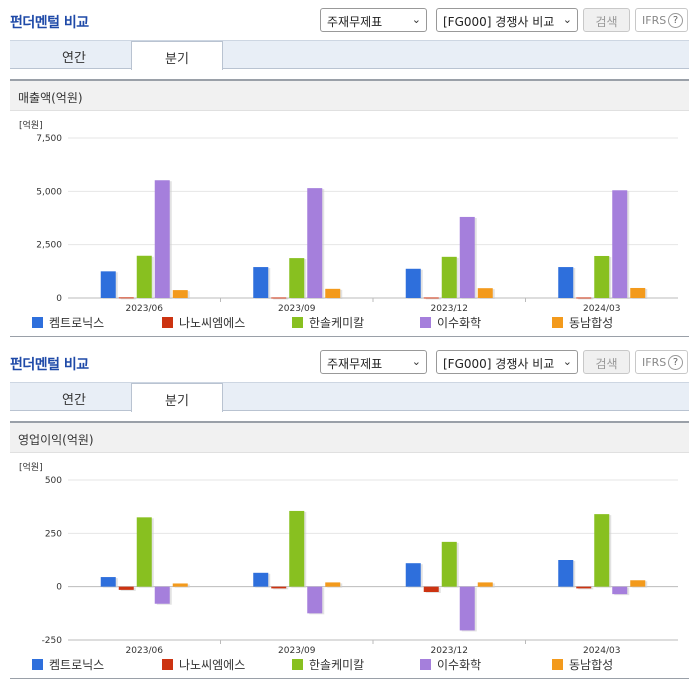 This screenshot has height=684, width=696. What do you see at coordinates (49, 246) in the screenshot?
I see `y-tick-label: 2,500` at bounding box center [49, 246].